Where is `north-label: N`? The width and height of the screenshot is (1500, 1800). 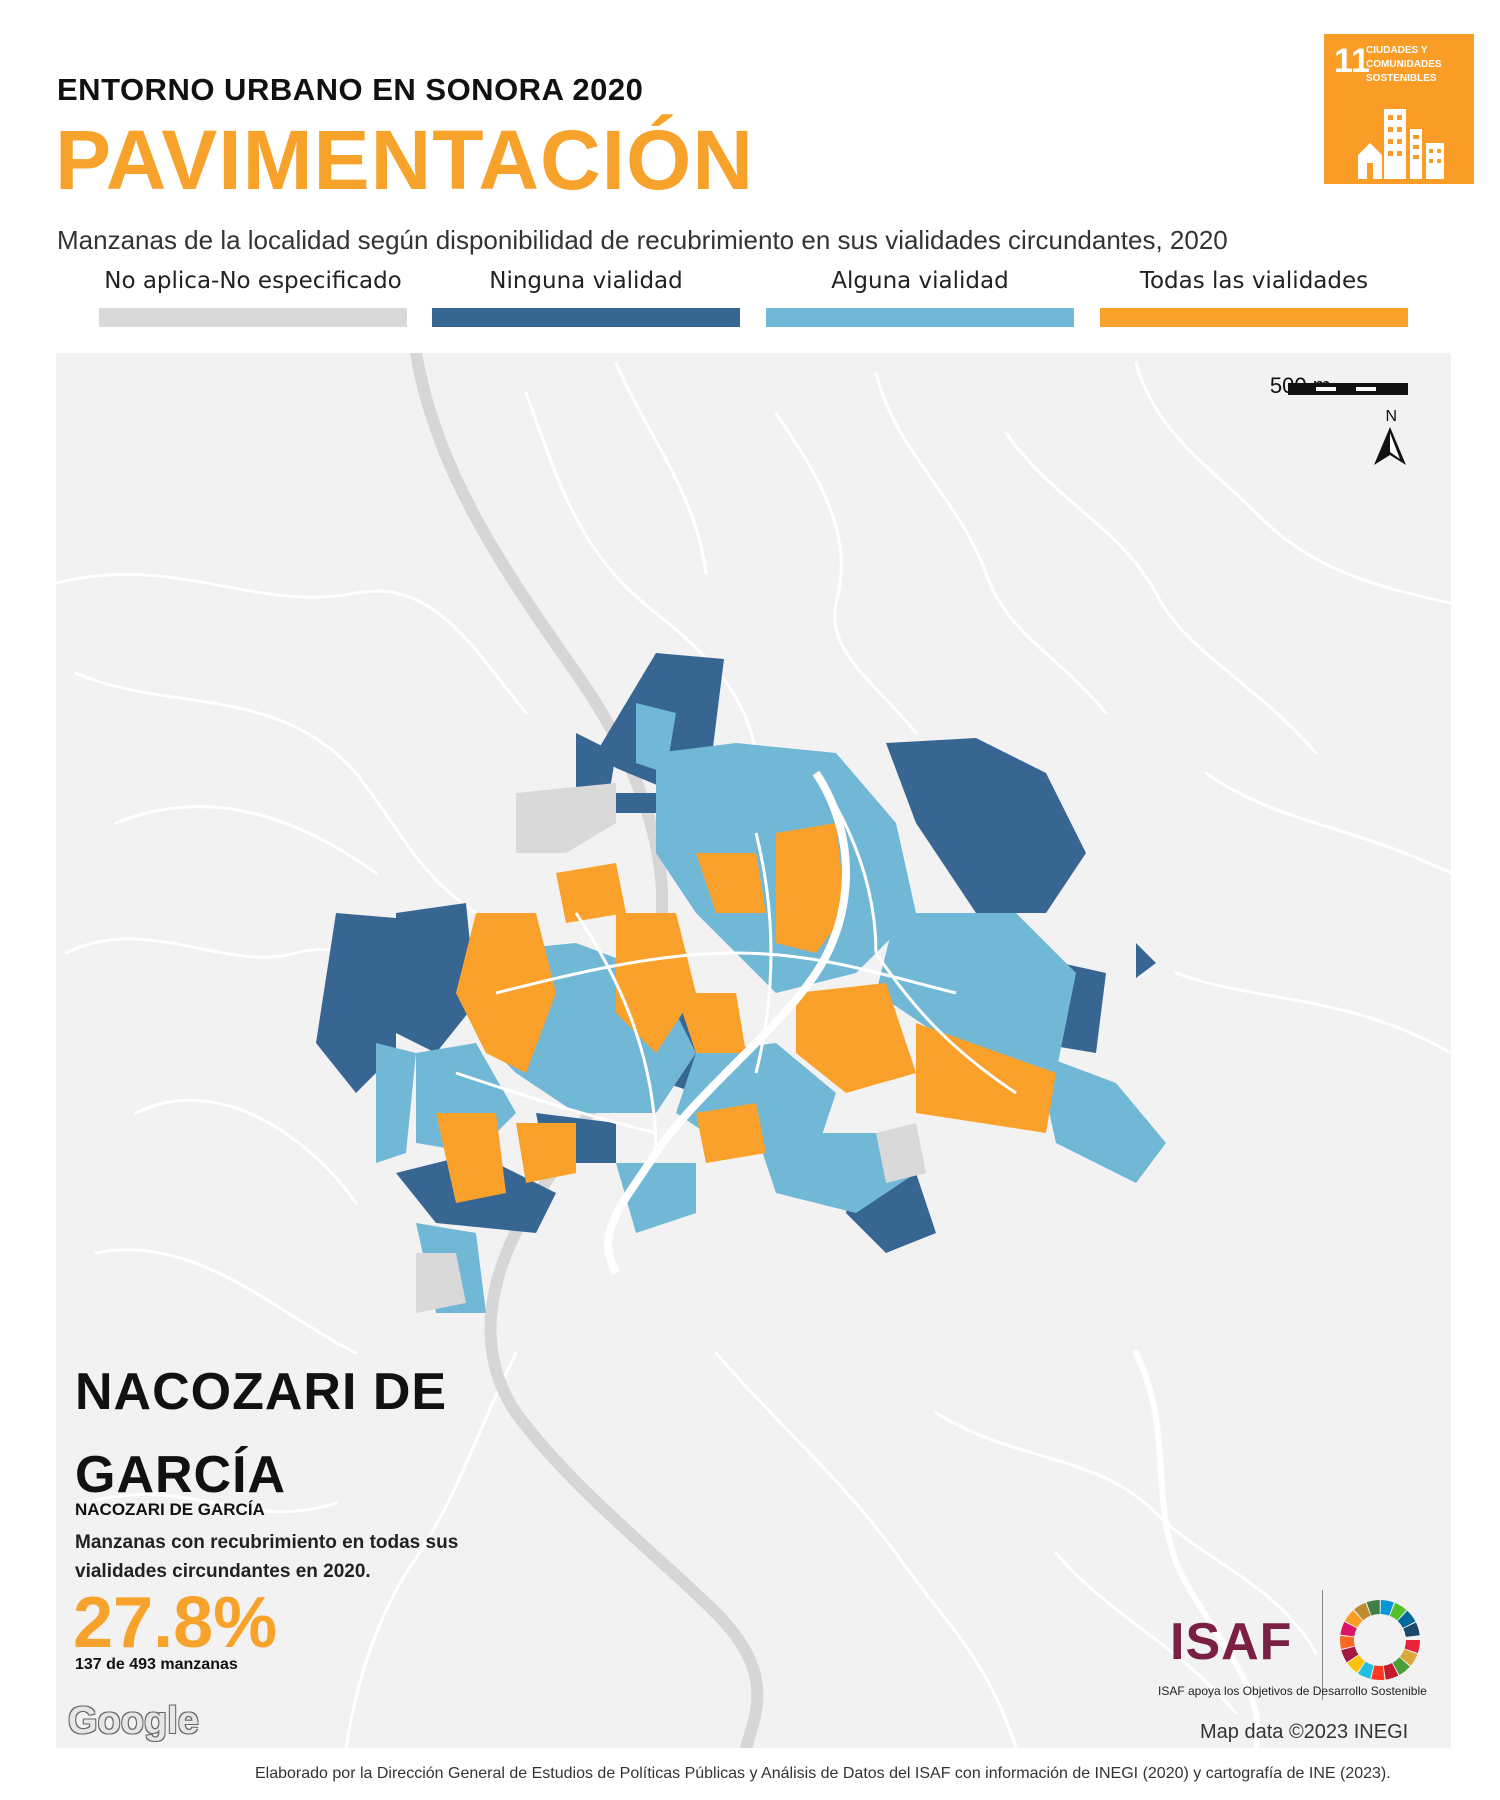 north-label: N is located at coordinates (1391, 416).